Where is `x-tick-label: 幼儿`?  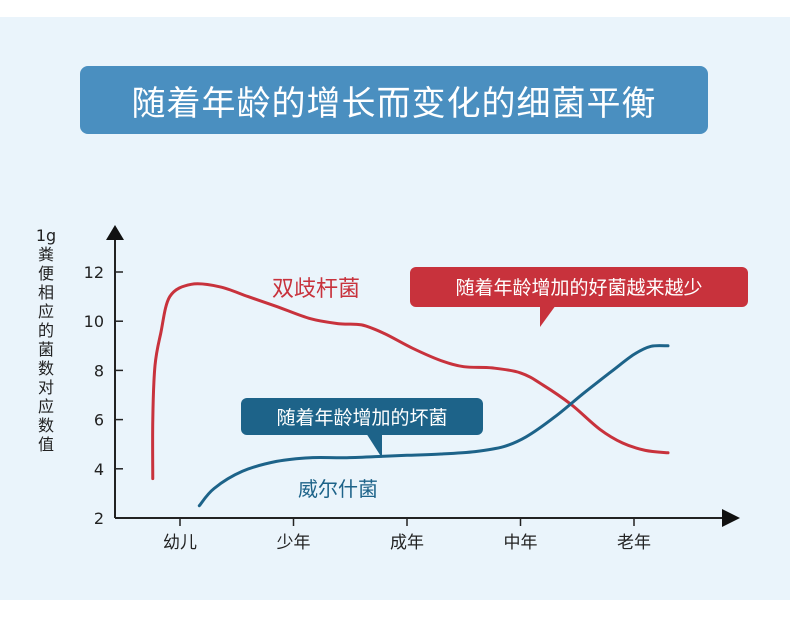 x-tick-label: 幼儿 is located at coordinates (180, 543).